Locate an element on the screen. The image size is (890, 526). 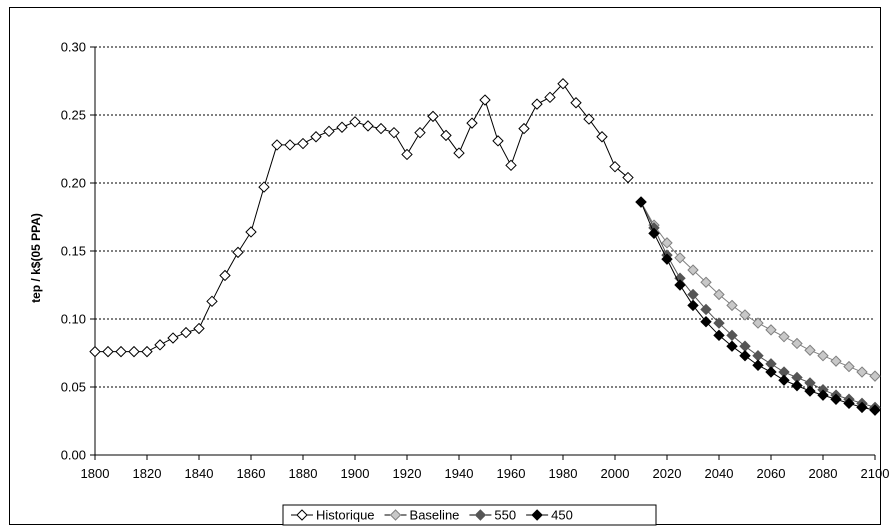
x-tick-label: 1960 is located at coordinates (511, 473).